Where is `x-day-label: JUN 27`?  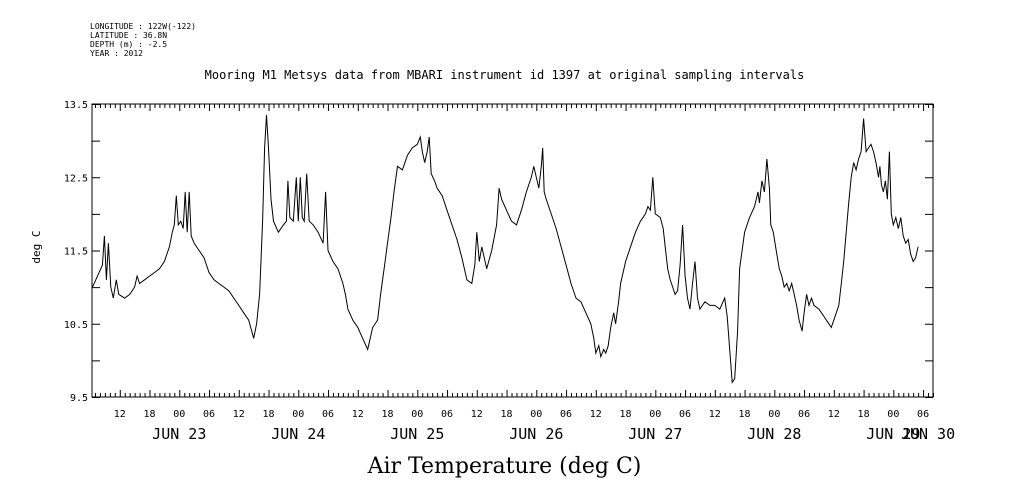 x-day-label: JUN 27 is located at coordinates (655, 434).